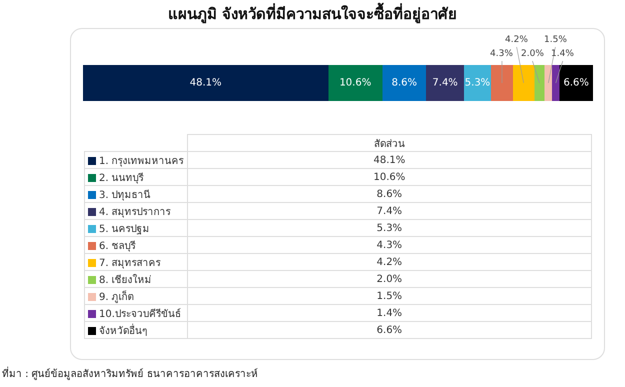 This screenshot has height=387, width=625. What do you see at coordinates (130, 373) in the screenshot?
I see `text: ที่มา : ศูนย์ข้อมูลอสังหาริมทรัพย์ ธนาคารอาคารสงเคราะห์` at bounding box center [130, 373].